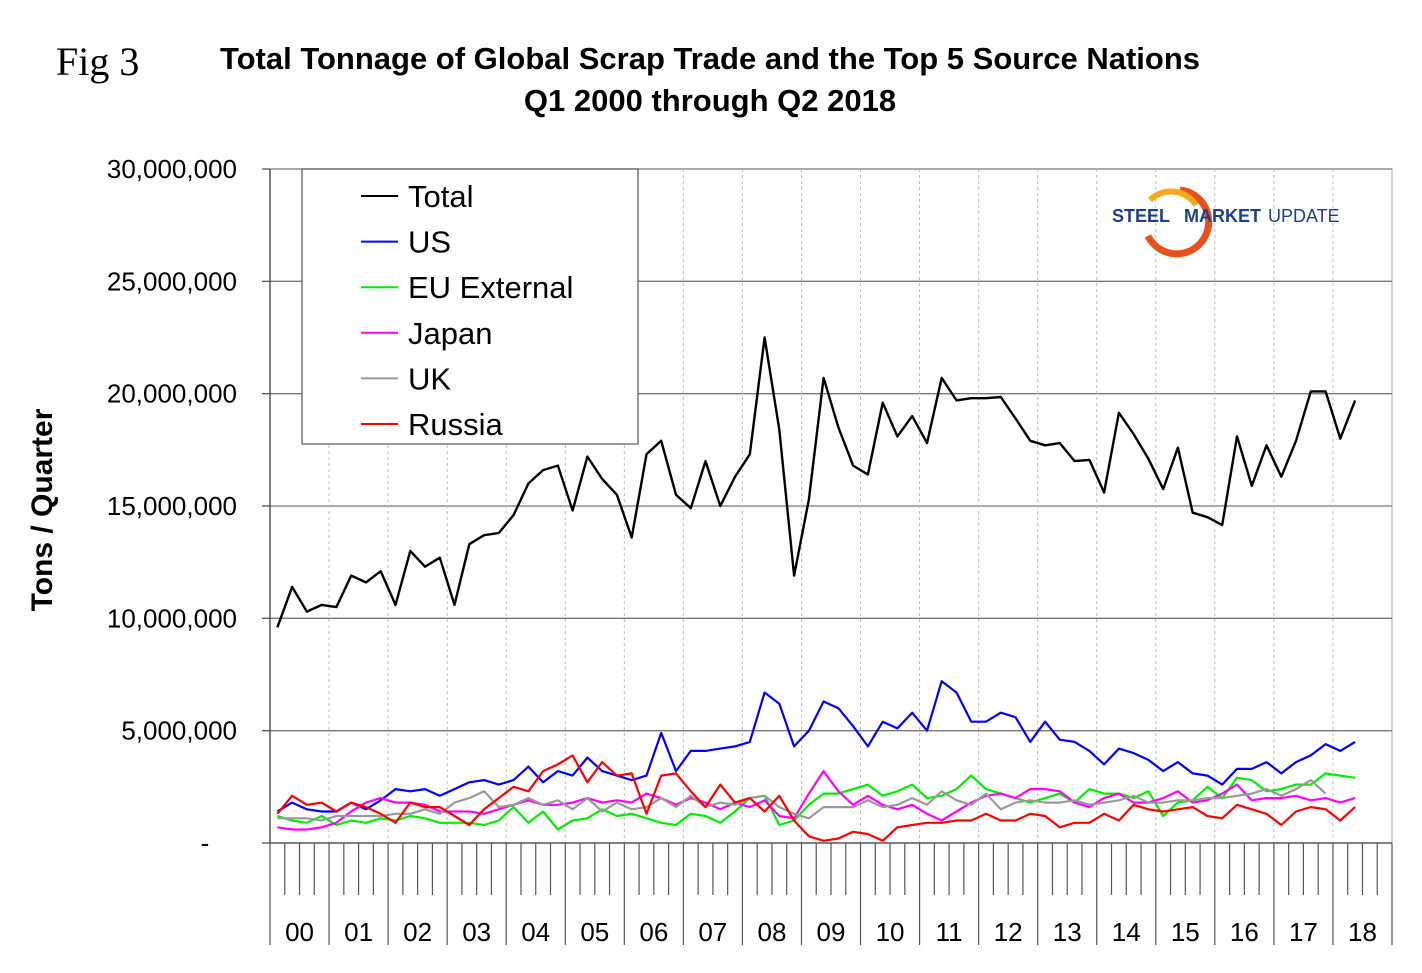 Image resolution: width=1422 pixels, height=973 pixels. I want to click on x-tick-label: 02, so click(417, 932).